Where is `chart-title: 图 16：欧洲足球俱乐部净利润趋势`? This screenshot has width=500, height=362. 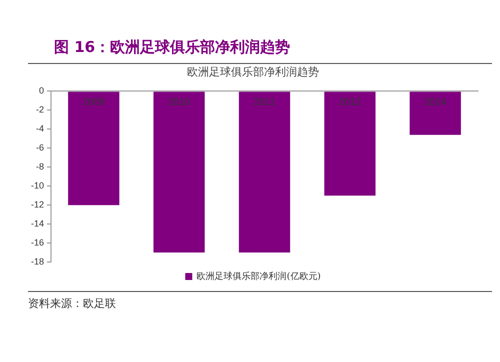 chart-title: 图 16：欧洲足球俱乐部净利润趋势 is located at coordinates (260, 36).